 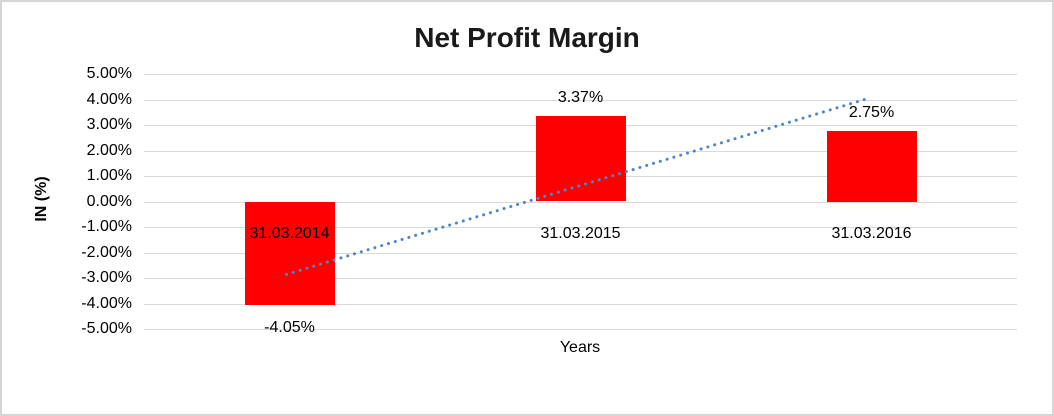 What do you see at coordinates (106, 328) in the screenshot?
I see `y-tick-label: -5.00%` at bounding box center [106, 328].